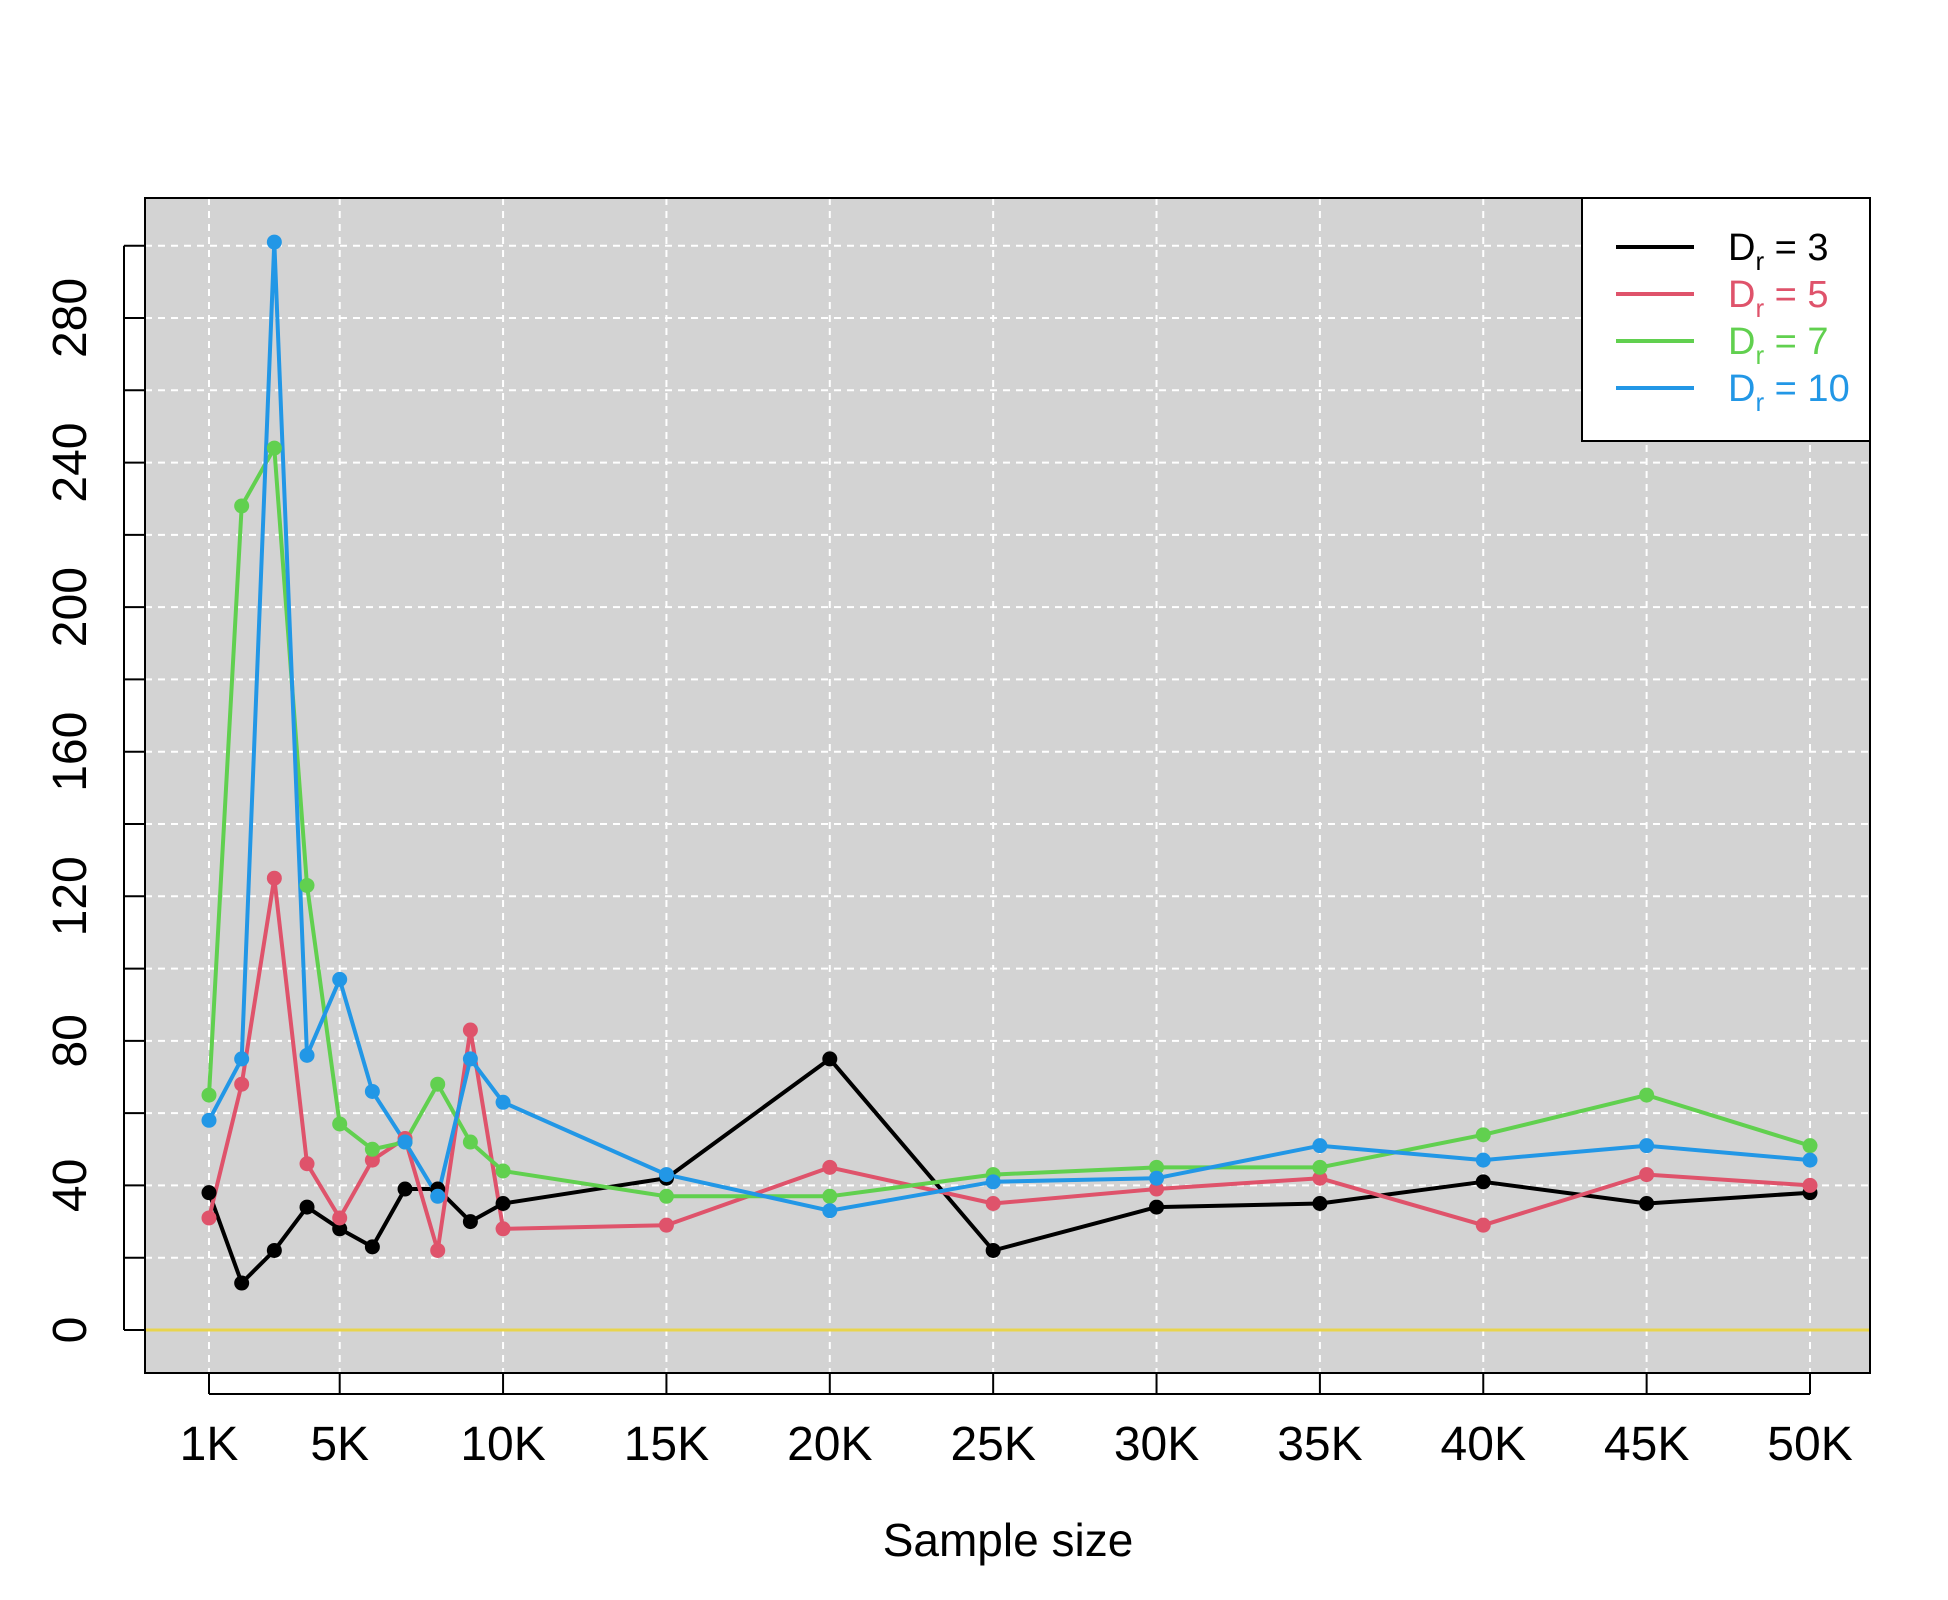  Describe the element at coordinates (1319, 1444) in the screenshot. I see `x-tick-label: 35K` at that location.